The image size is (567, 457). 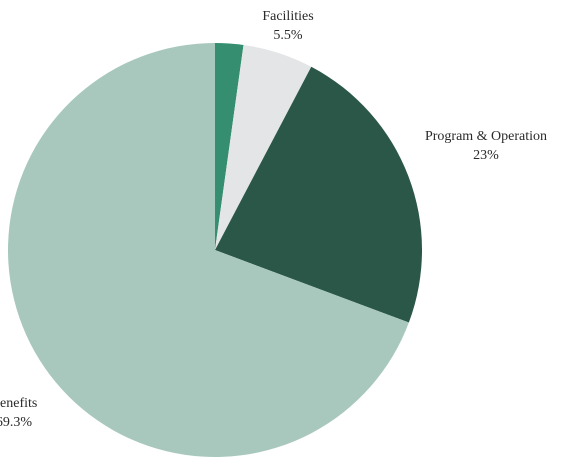 What do you see at coordinates (486, 155) in the screenshot?
I see `slice-value: 23%` at bounding box center [486, 155].